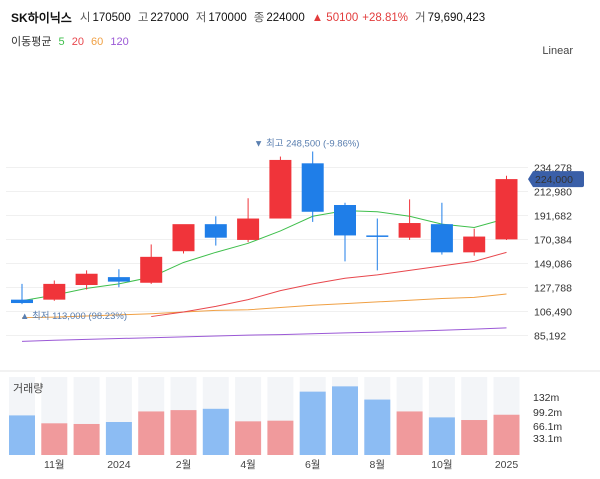  Describe the element at coordinates (184, 465) in the screenshot. I see `x-tick-label: 2월` at that location.